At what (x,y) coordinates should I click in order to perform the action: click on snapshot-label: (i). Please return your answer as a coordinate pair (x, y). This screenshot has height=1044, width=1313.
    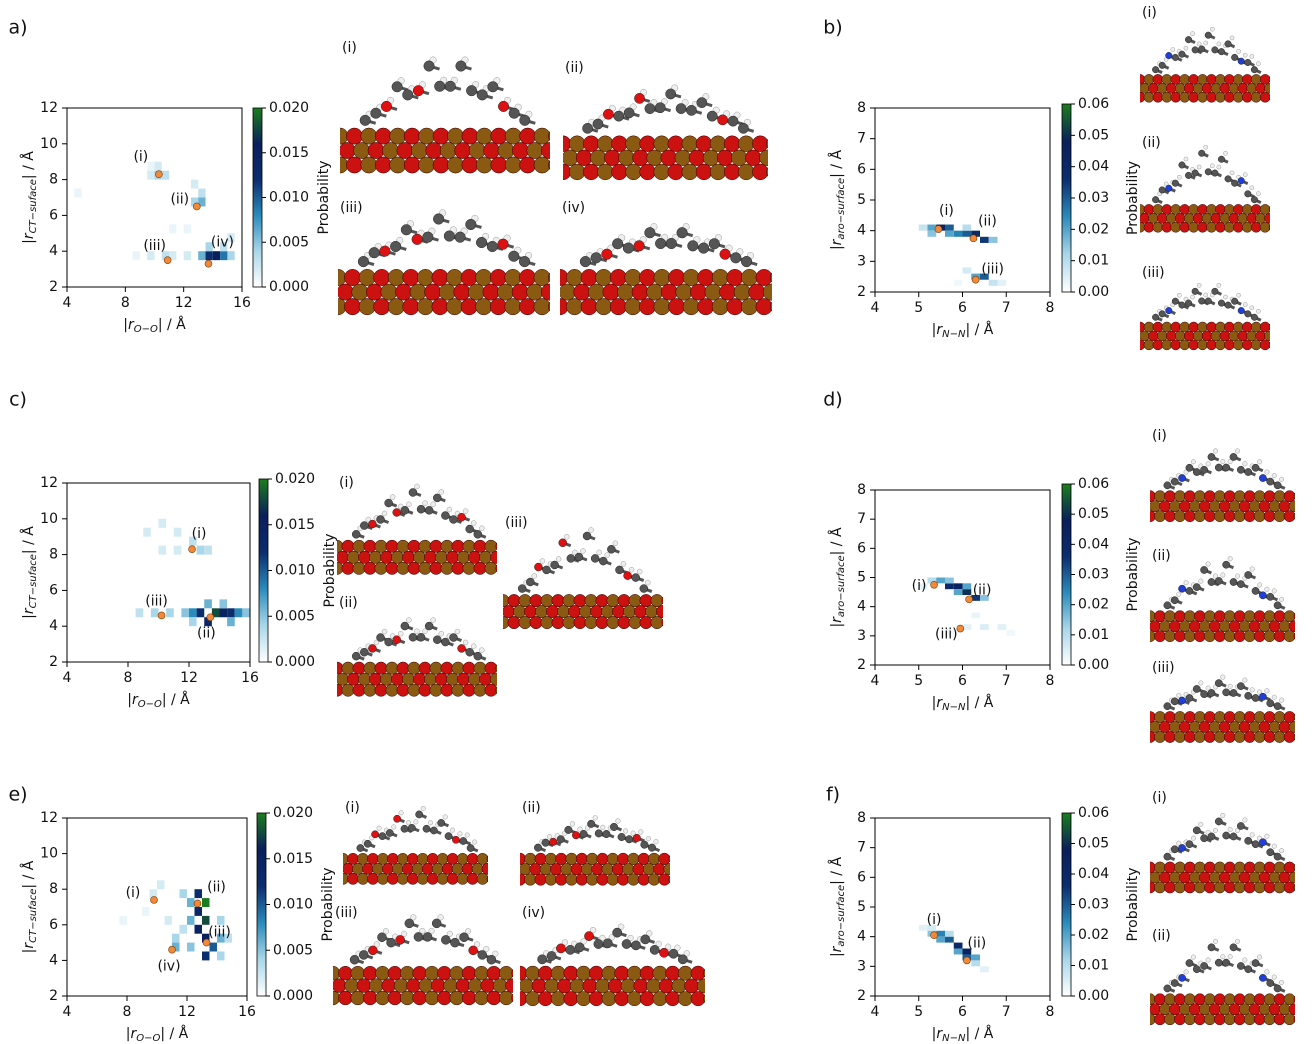
    Looking at the image, I should click on (352, 808).